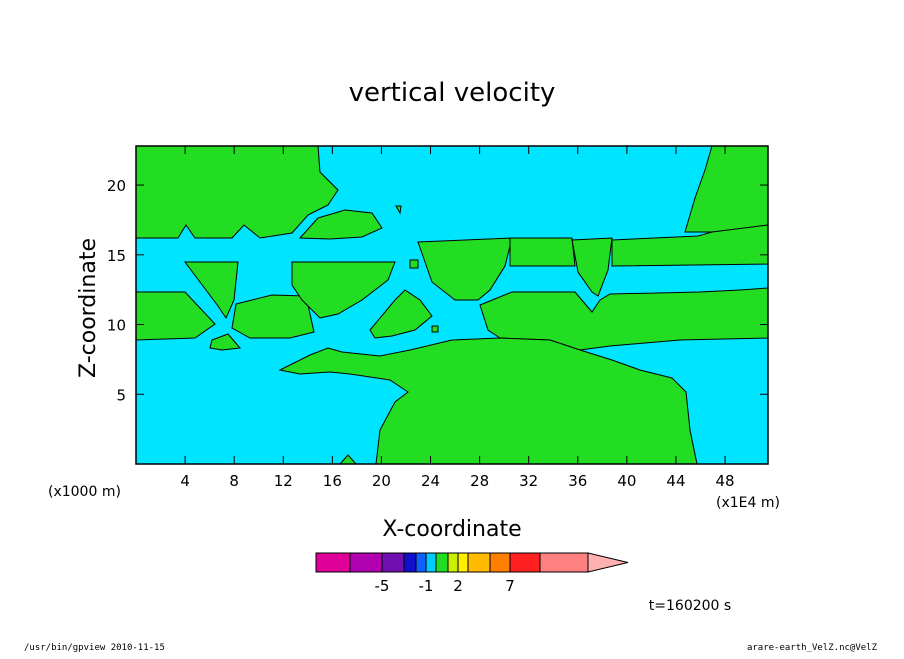 The image size is (904, 659). What do you see at coordinates (577, 481) in the screenshot?
I see `x-tick-label: 36` at bounding box center [577, 481].